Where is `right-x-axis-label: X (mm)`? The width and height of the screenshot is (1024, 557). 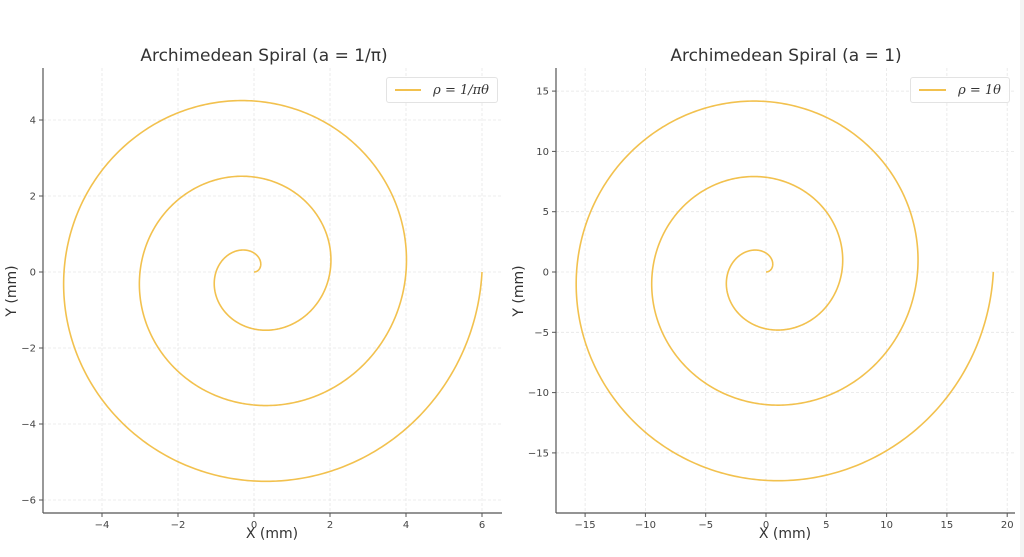 right-x-axis-label: X (mm) is located at coordinates (785, 534).